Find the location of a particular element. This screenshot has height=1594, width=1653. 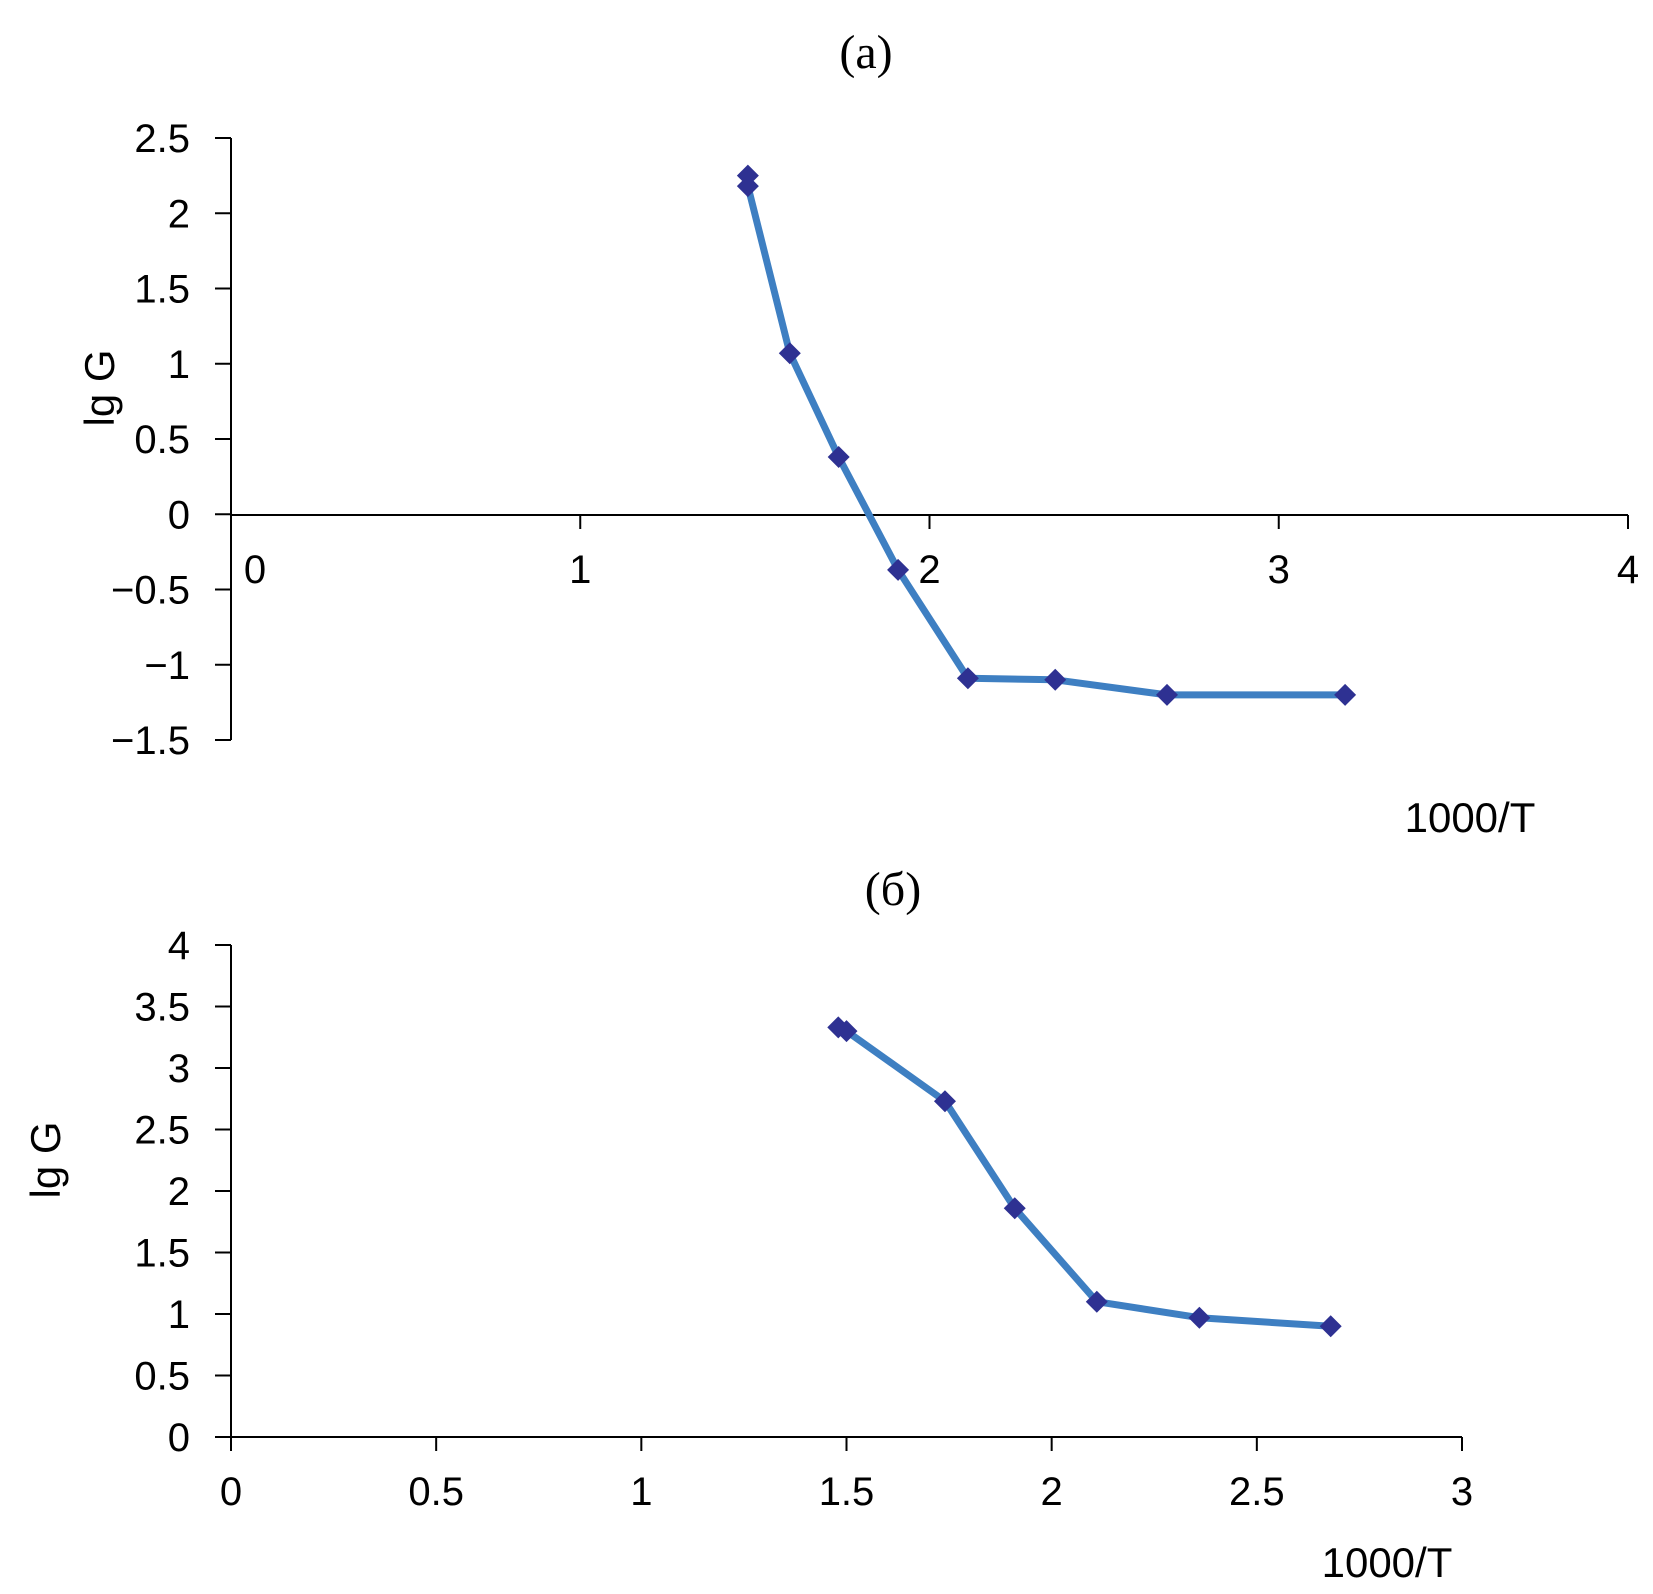

y-tick-label: −0.5 is located at coordinates (150, 591).